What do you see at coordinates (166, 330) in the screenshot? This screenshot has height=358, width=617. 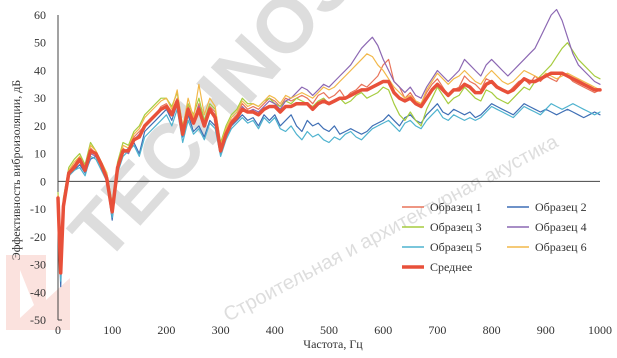 I see `x-tick-label: 200` at bounding box center [166, 330].